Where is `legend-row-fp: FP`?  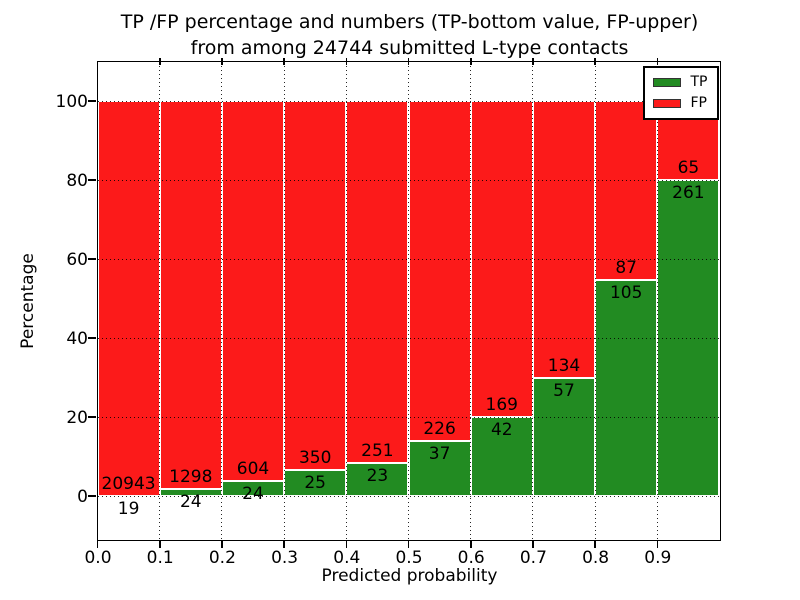
legend-row-fp: FP is located at coordinates (681, 103).